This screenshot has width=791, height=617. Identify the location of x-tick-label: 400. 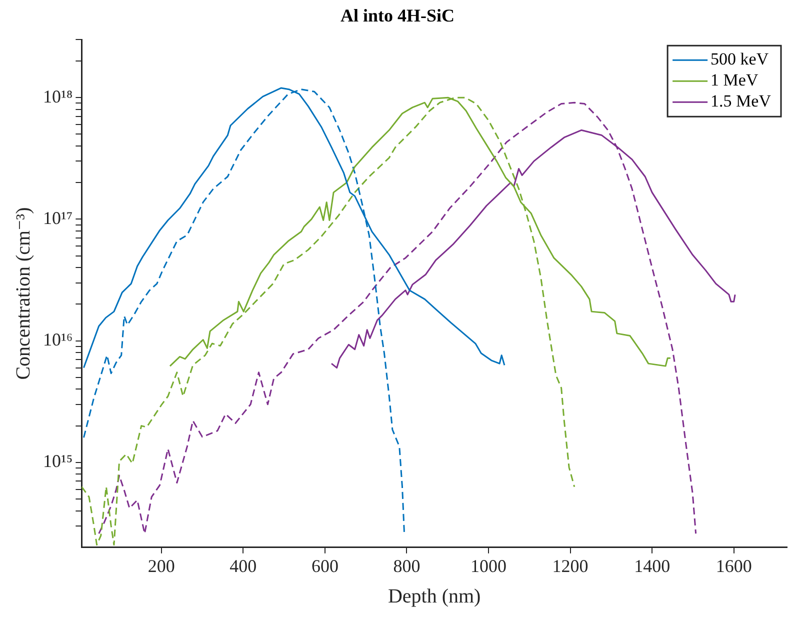
(243, 566).